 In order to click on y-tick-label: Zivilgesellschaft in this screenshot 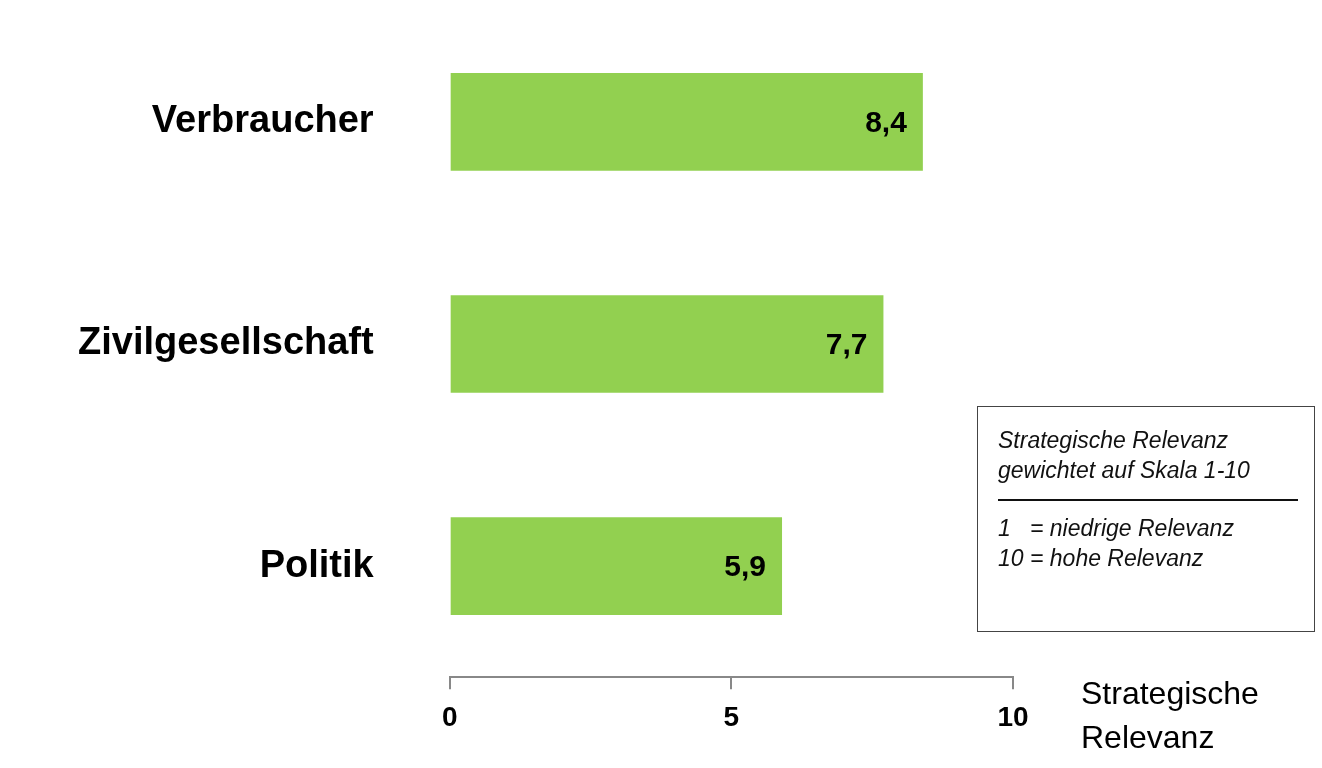, I will do `click(226, 341)`.